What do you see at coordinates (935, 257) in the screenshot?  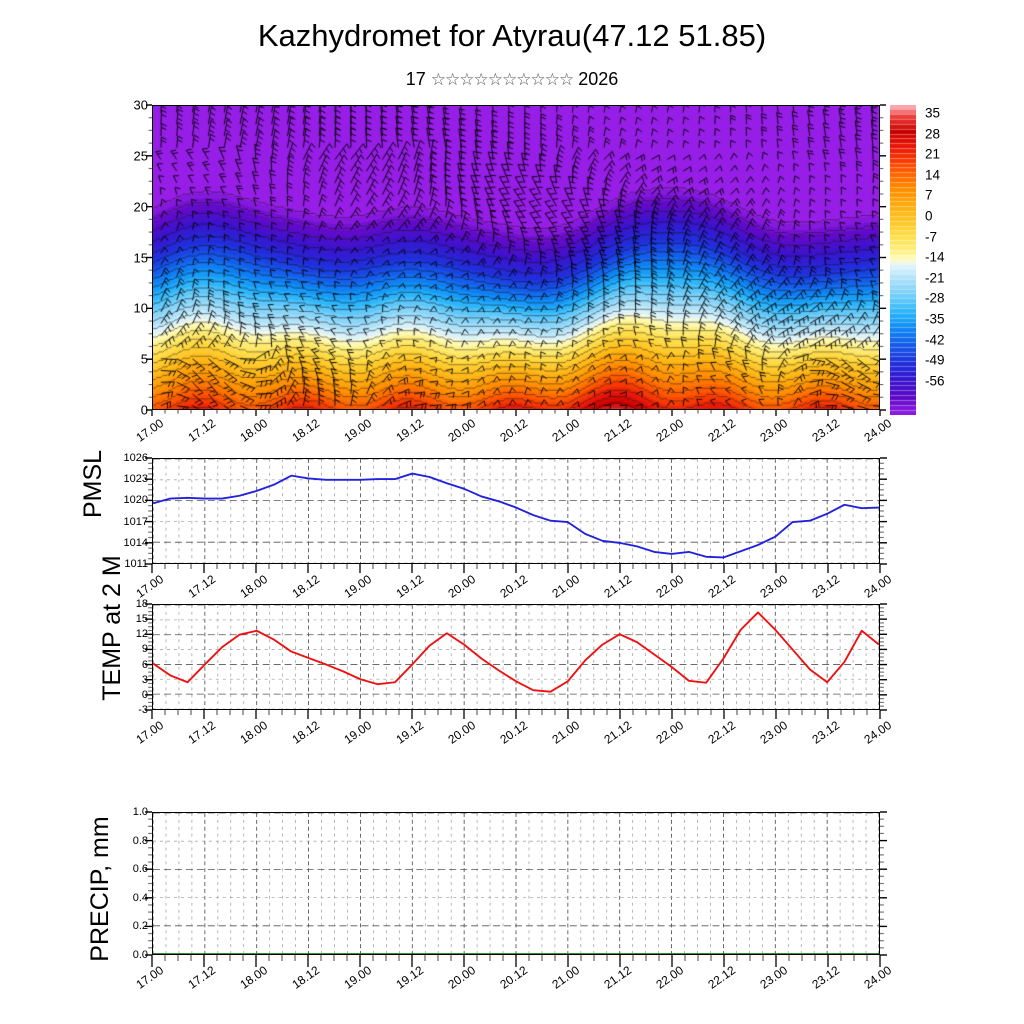 I see `colorbar-tick-label: -14` at bounding box center [935, 257].